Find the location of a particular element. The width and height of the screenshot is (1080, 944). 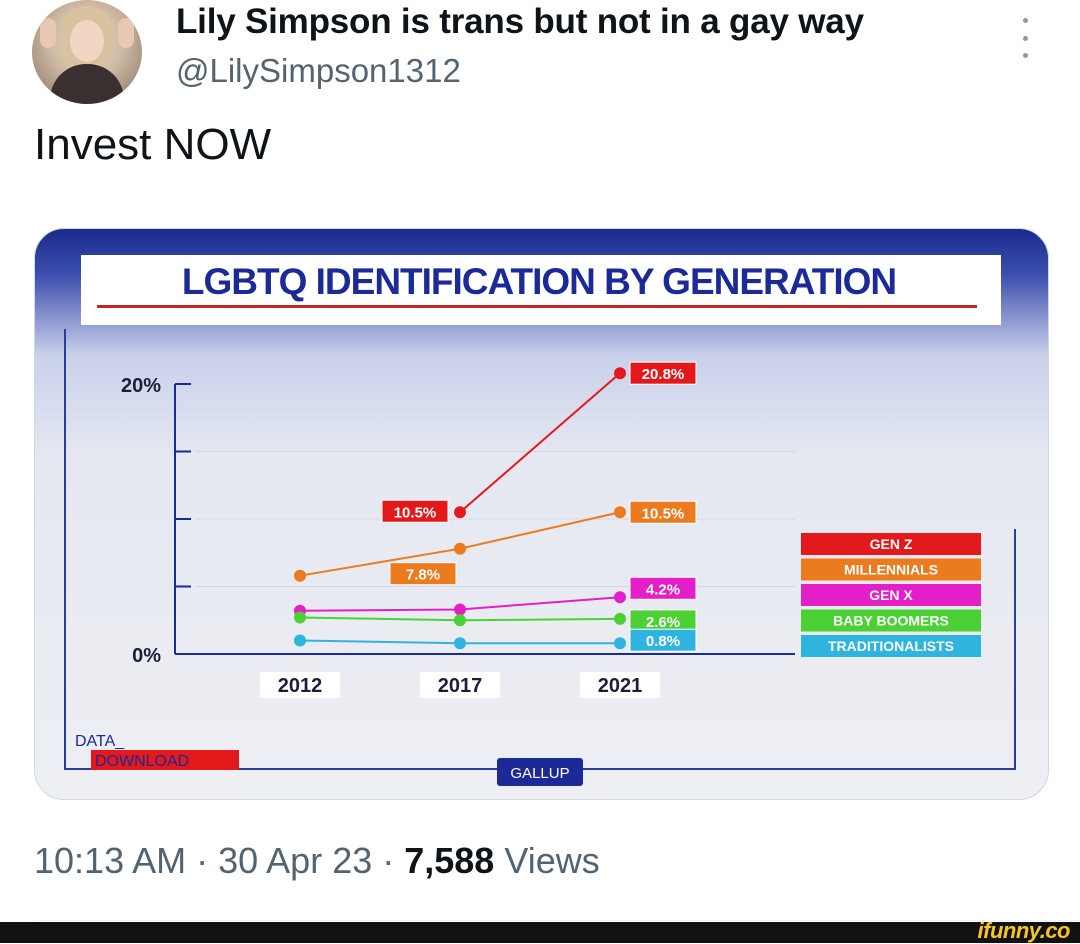

watermark-logo: ifunny.co is located at coordinates (1024, 930).